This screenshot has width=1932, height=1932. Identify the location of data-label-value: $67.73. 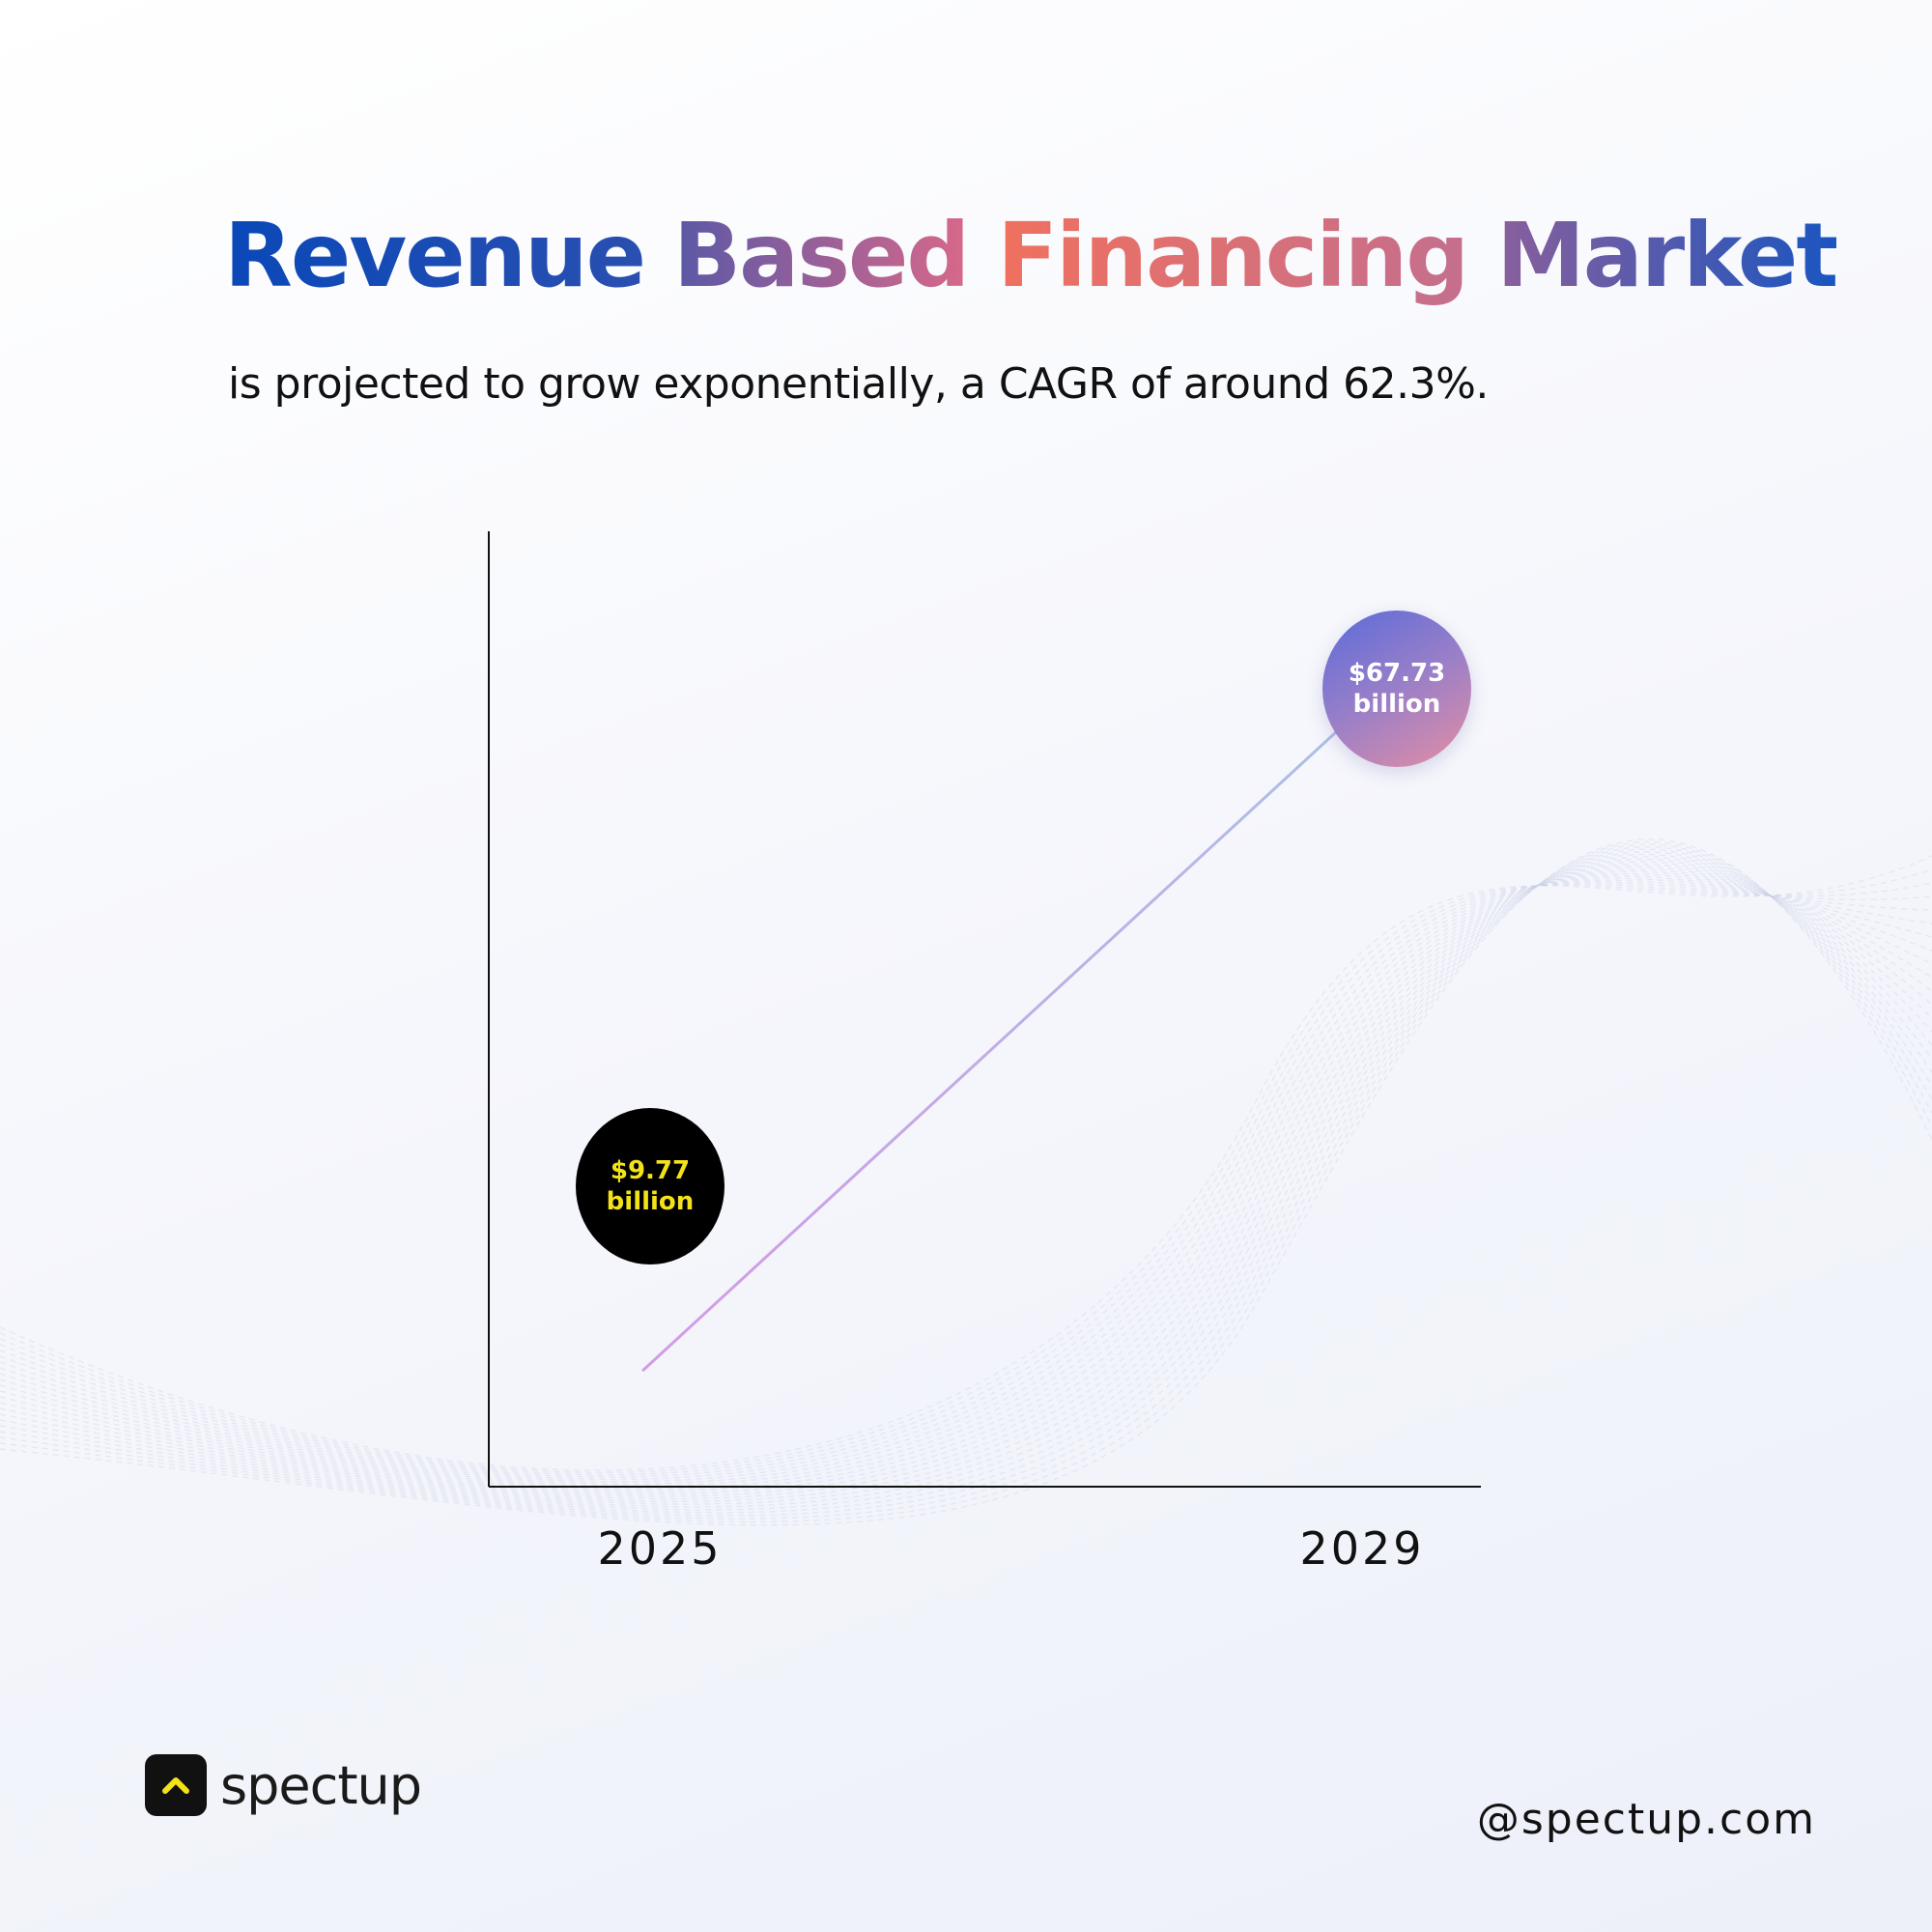
(1397, 673).